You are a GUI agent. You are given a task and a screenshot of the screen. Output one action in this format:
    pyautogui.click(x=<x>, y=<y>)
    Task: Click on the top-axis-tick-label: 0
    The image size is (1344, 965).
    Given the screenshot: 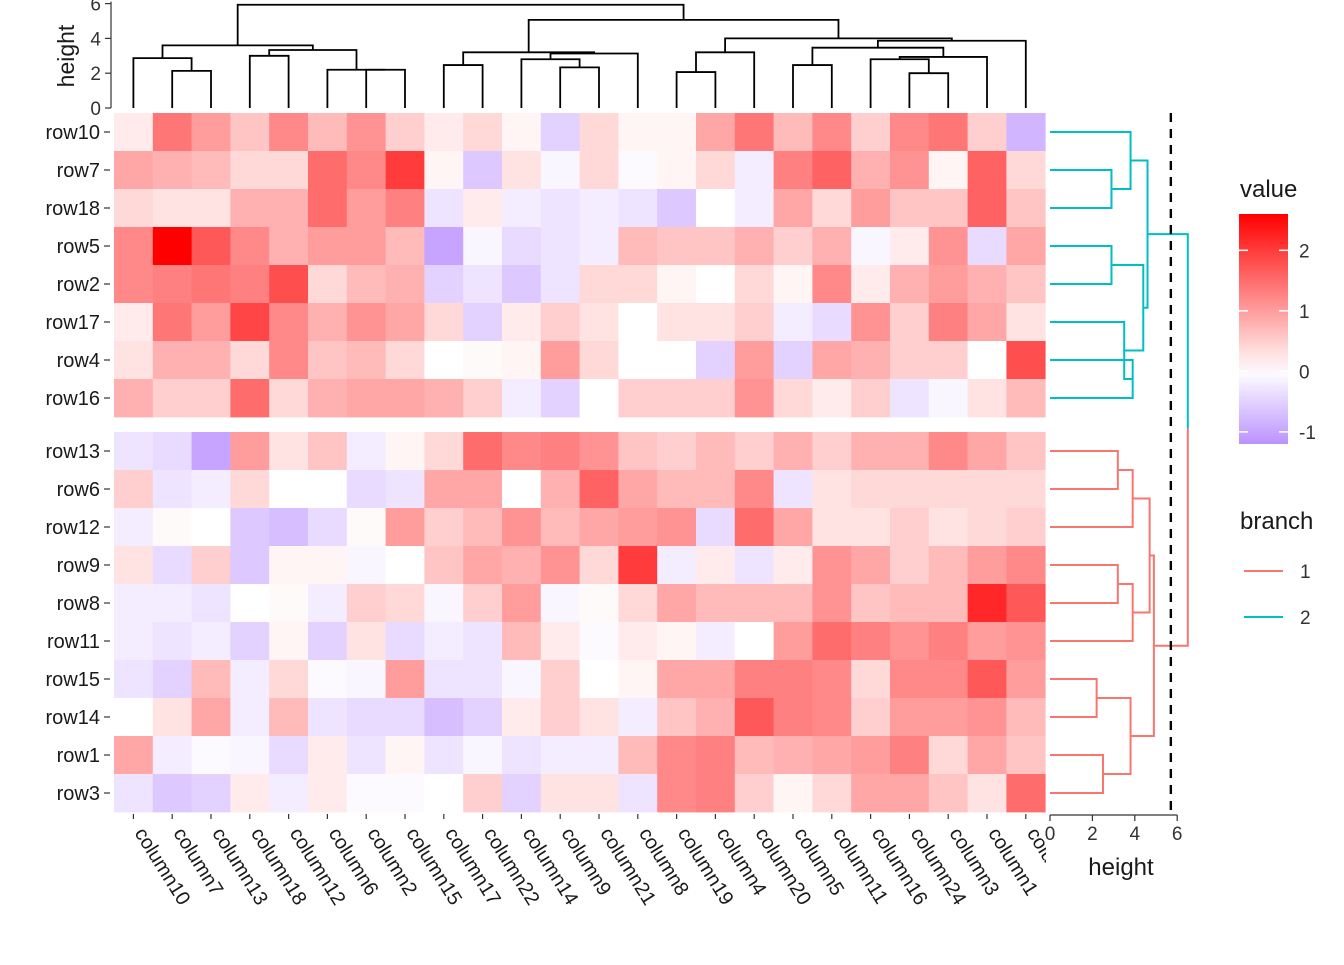 What is the action you would take?
    pyautogui.click(x=95, y=109)
    